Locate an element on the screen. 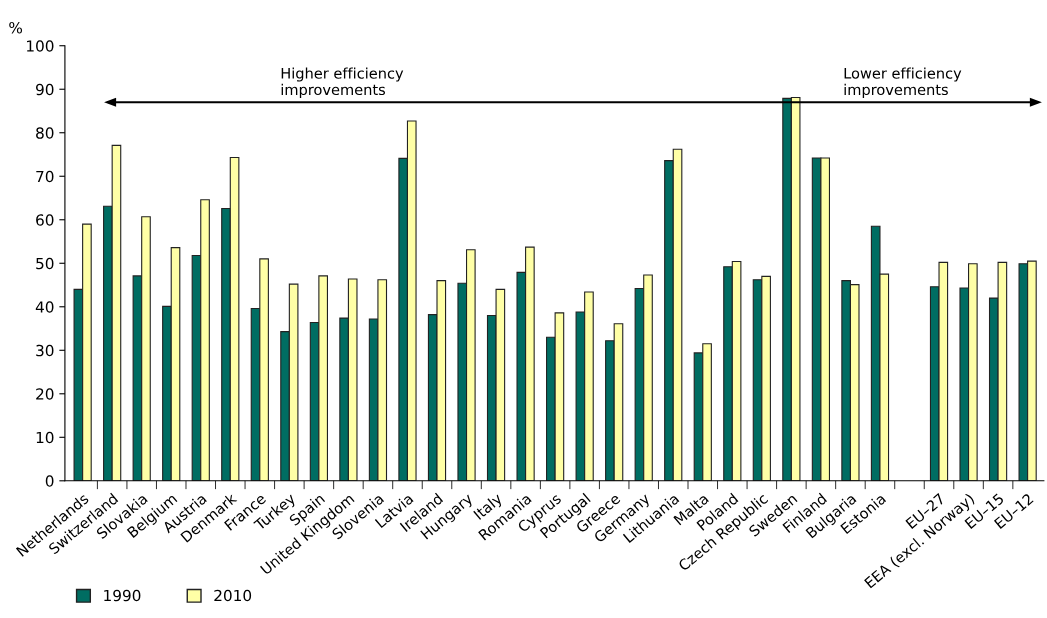 This screenshot has width=1047, height=618. y-tick-label: 90 is located at coordinates (45, 89).